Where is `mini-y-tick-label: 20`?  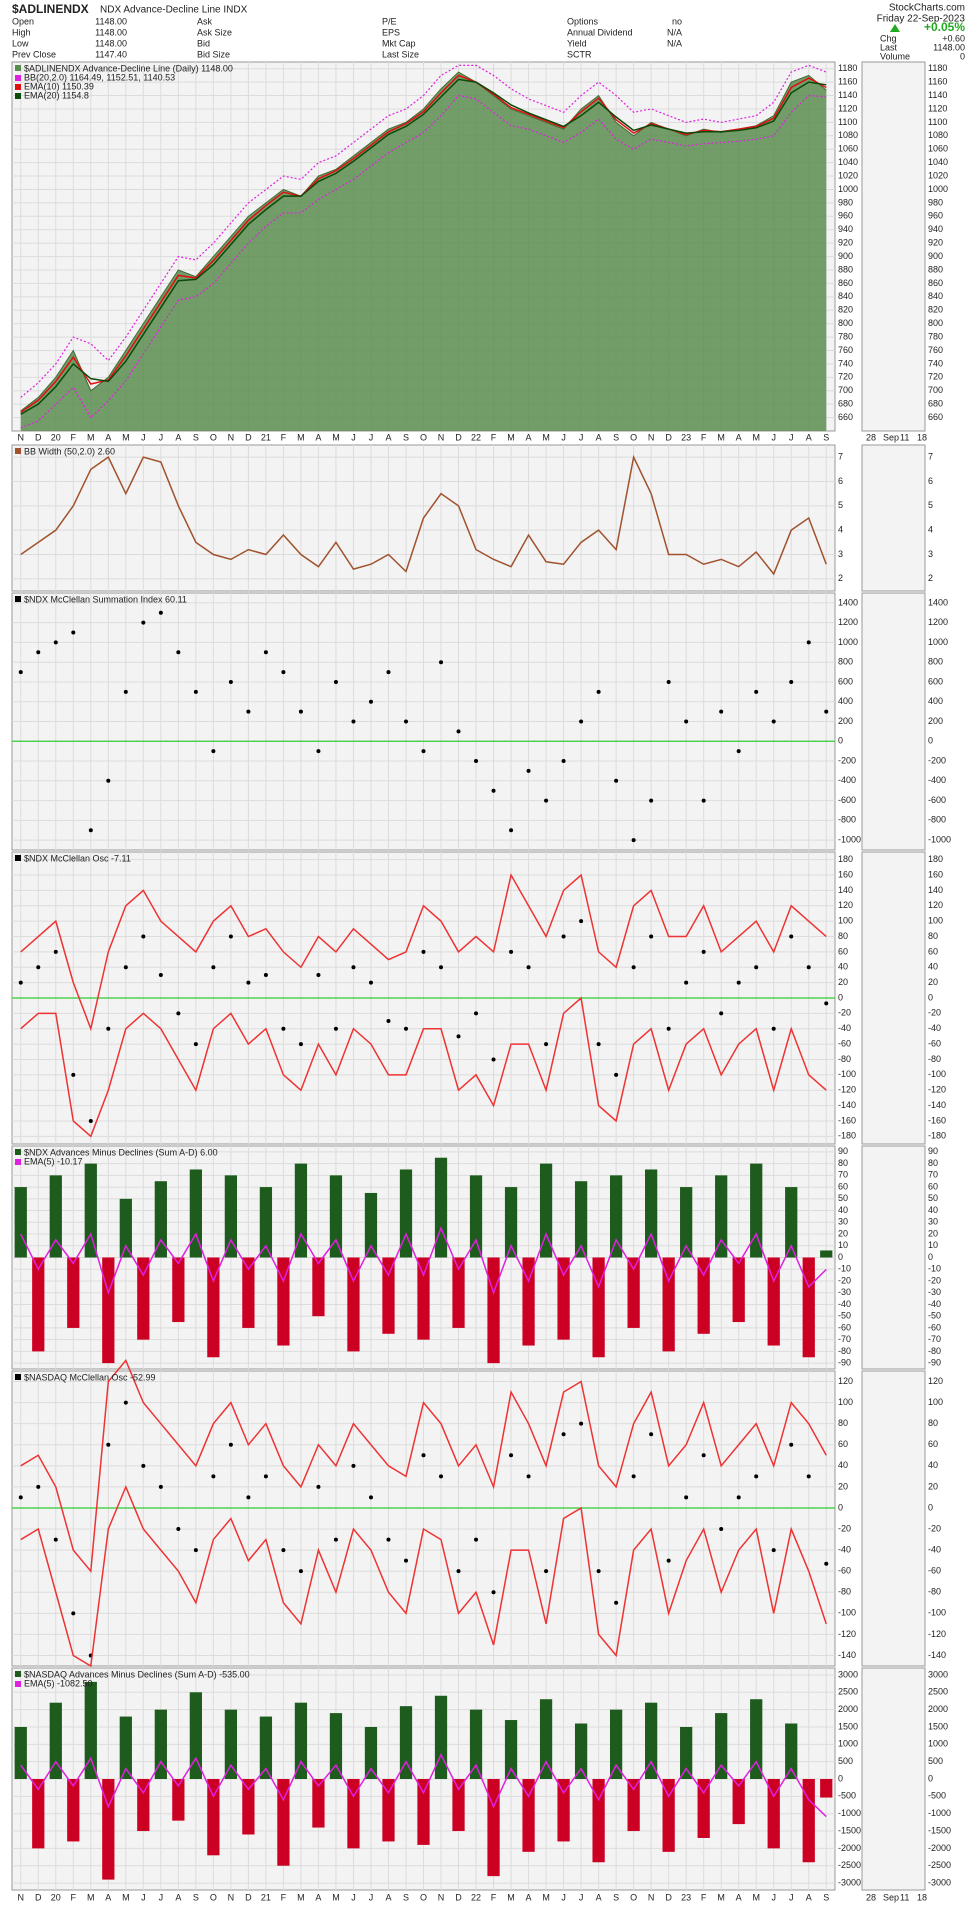 mini-y-tick-label: 20 is located at coordinates (933, 982).